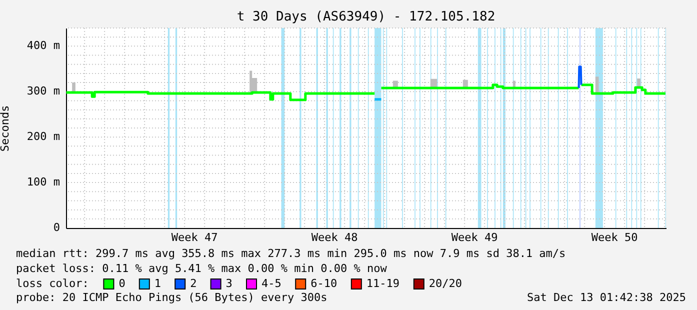 This screenshot has height=310, width=697. I want to click on y-tick-label: 200 m, so click(43, 137).